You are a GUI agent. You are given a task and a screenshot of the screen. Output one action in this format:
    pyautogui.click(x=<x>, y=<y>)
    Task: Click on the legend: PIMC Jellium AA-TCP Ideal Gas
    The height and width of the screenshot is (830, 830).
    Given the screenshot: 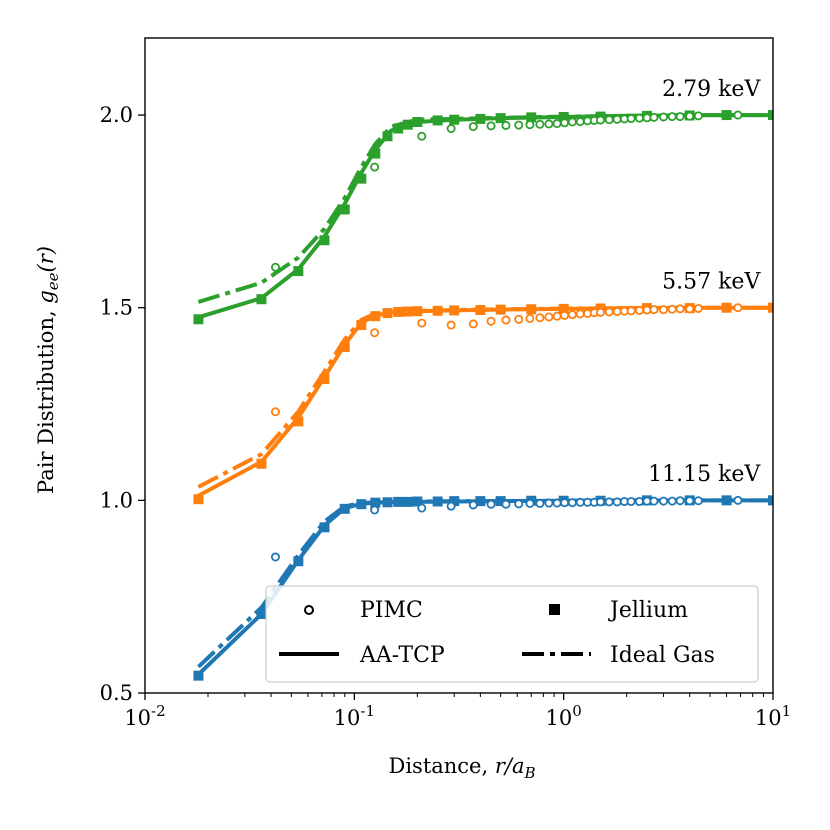 What is the action you would take?
    pyautogui.click(x=512, y=634)
    